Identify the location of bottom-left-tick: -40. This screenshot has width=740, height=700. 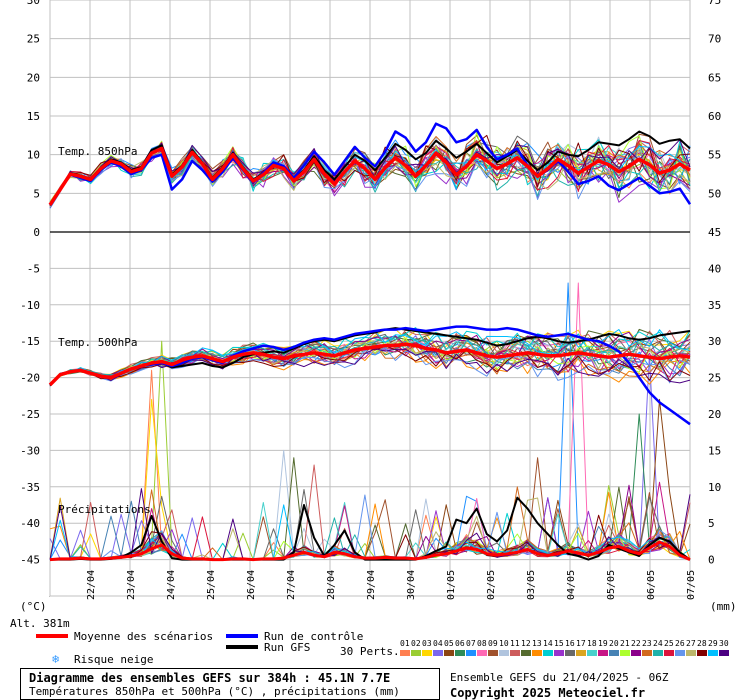
(30, 523).